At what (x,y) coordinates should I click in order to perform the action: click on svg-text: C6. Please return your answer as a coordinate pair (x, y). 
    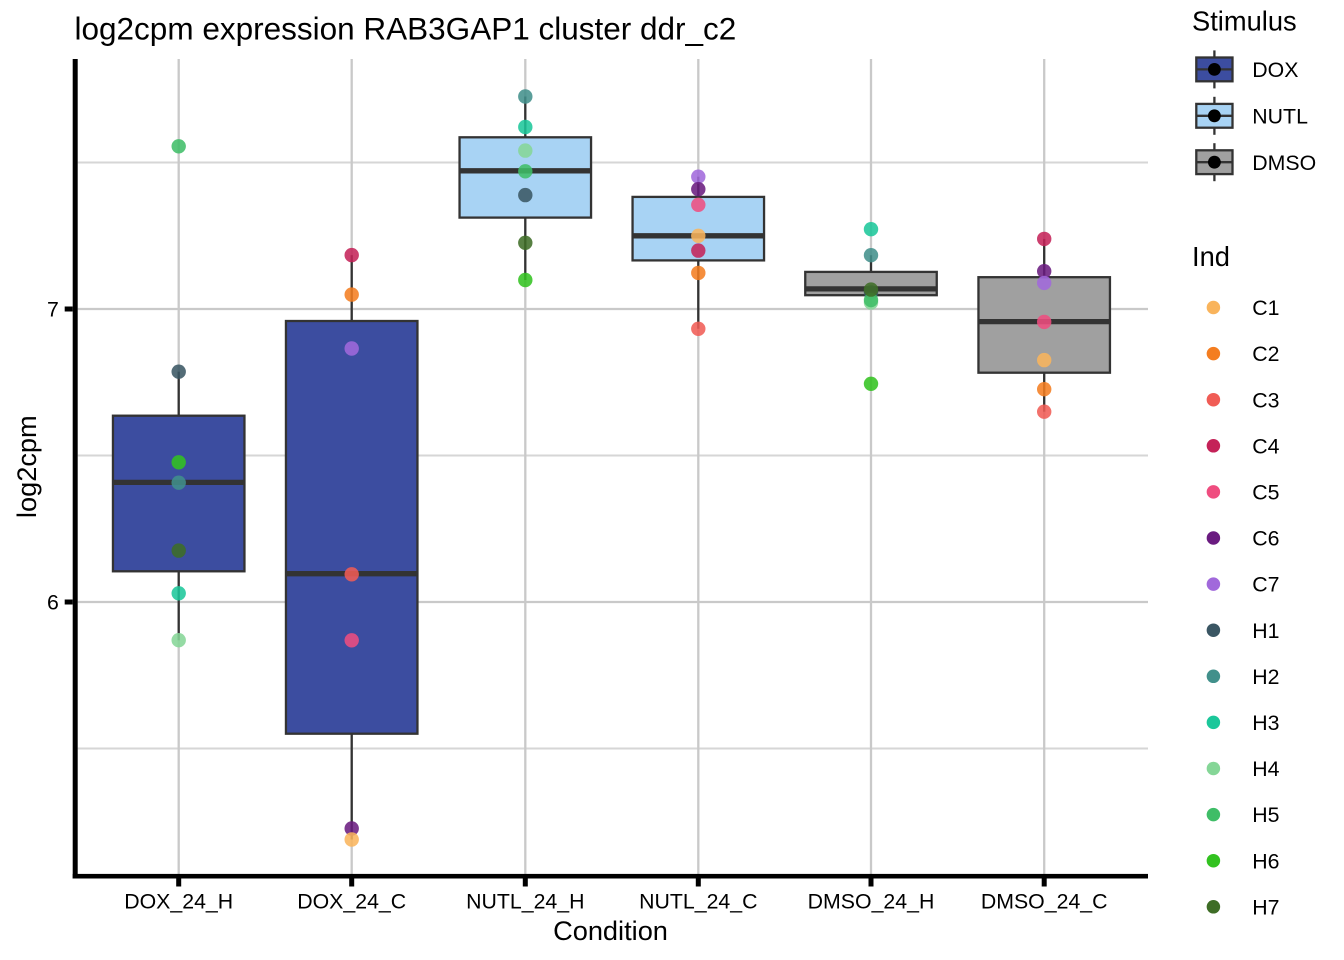
    Looking at the image, I should click on (1265, 539).